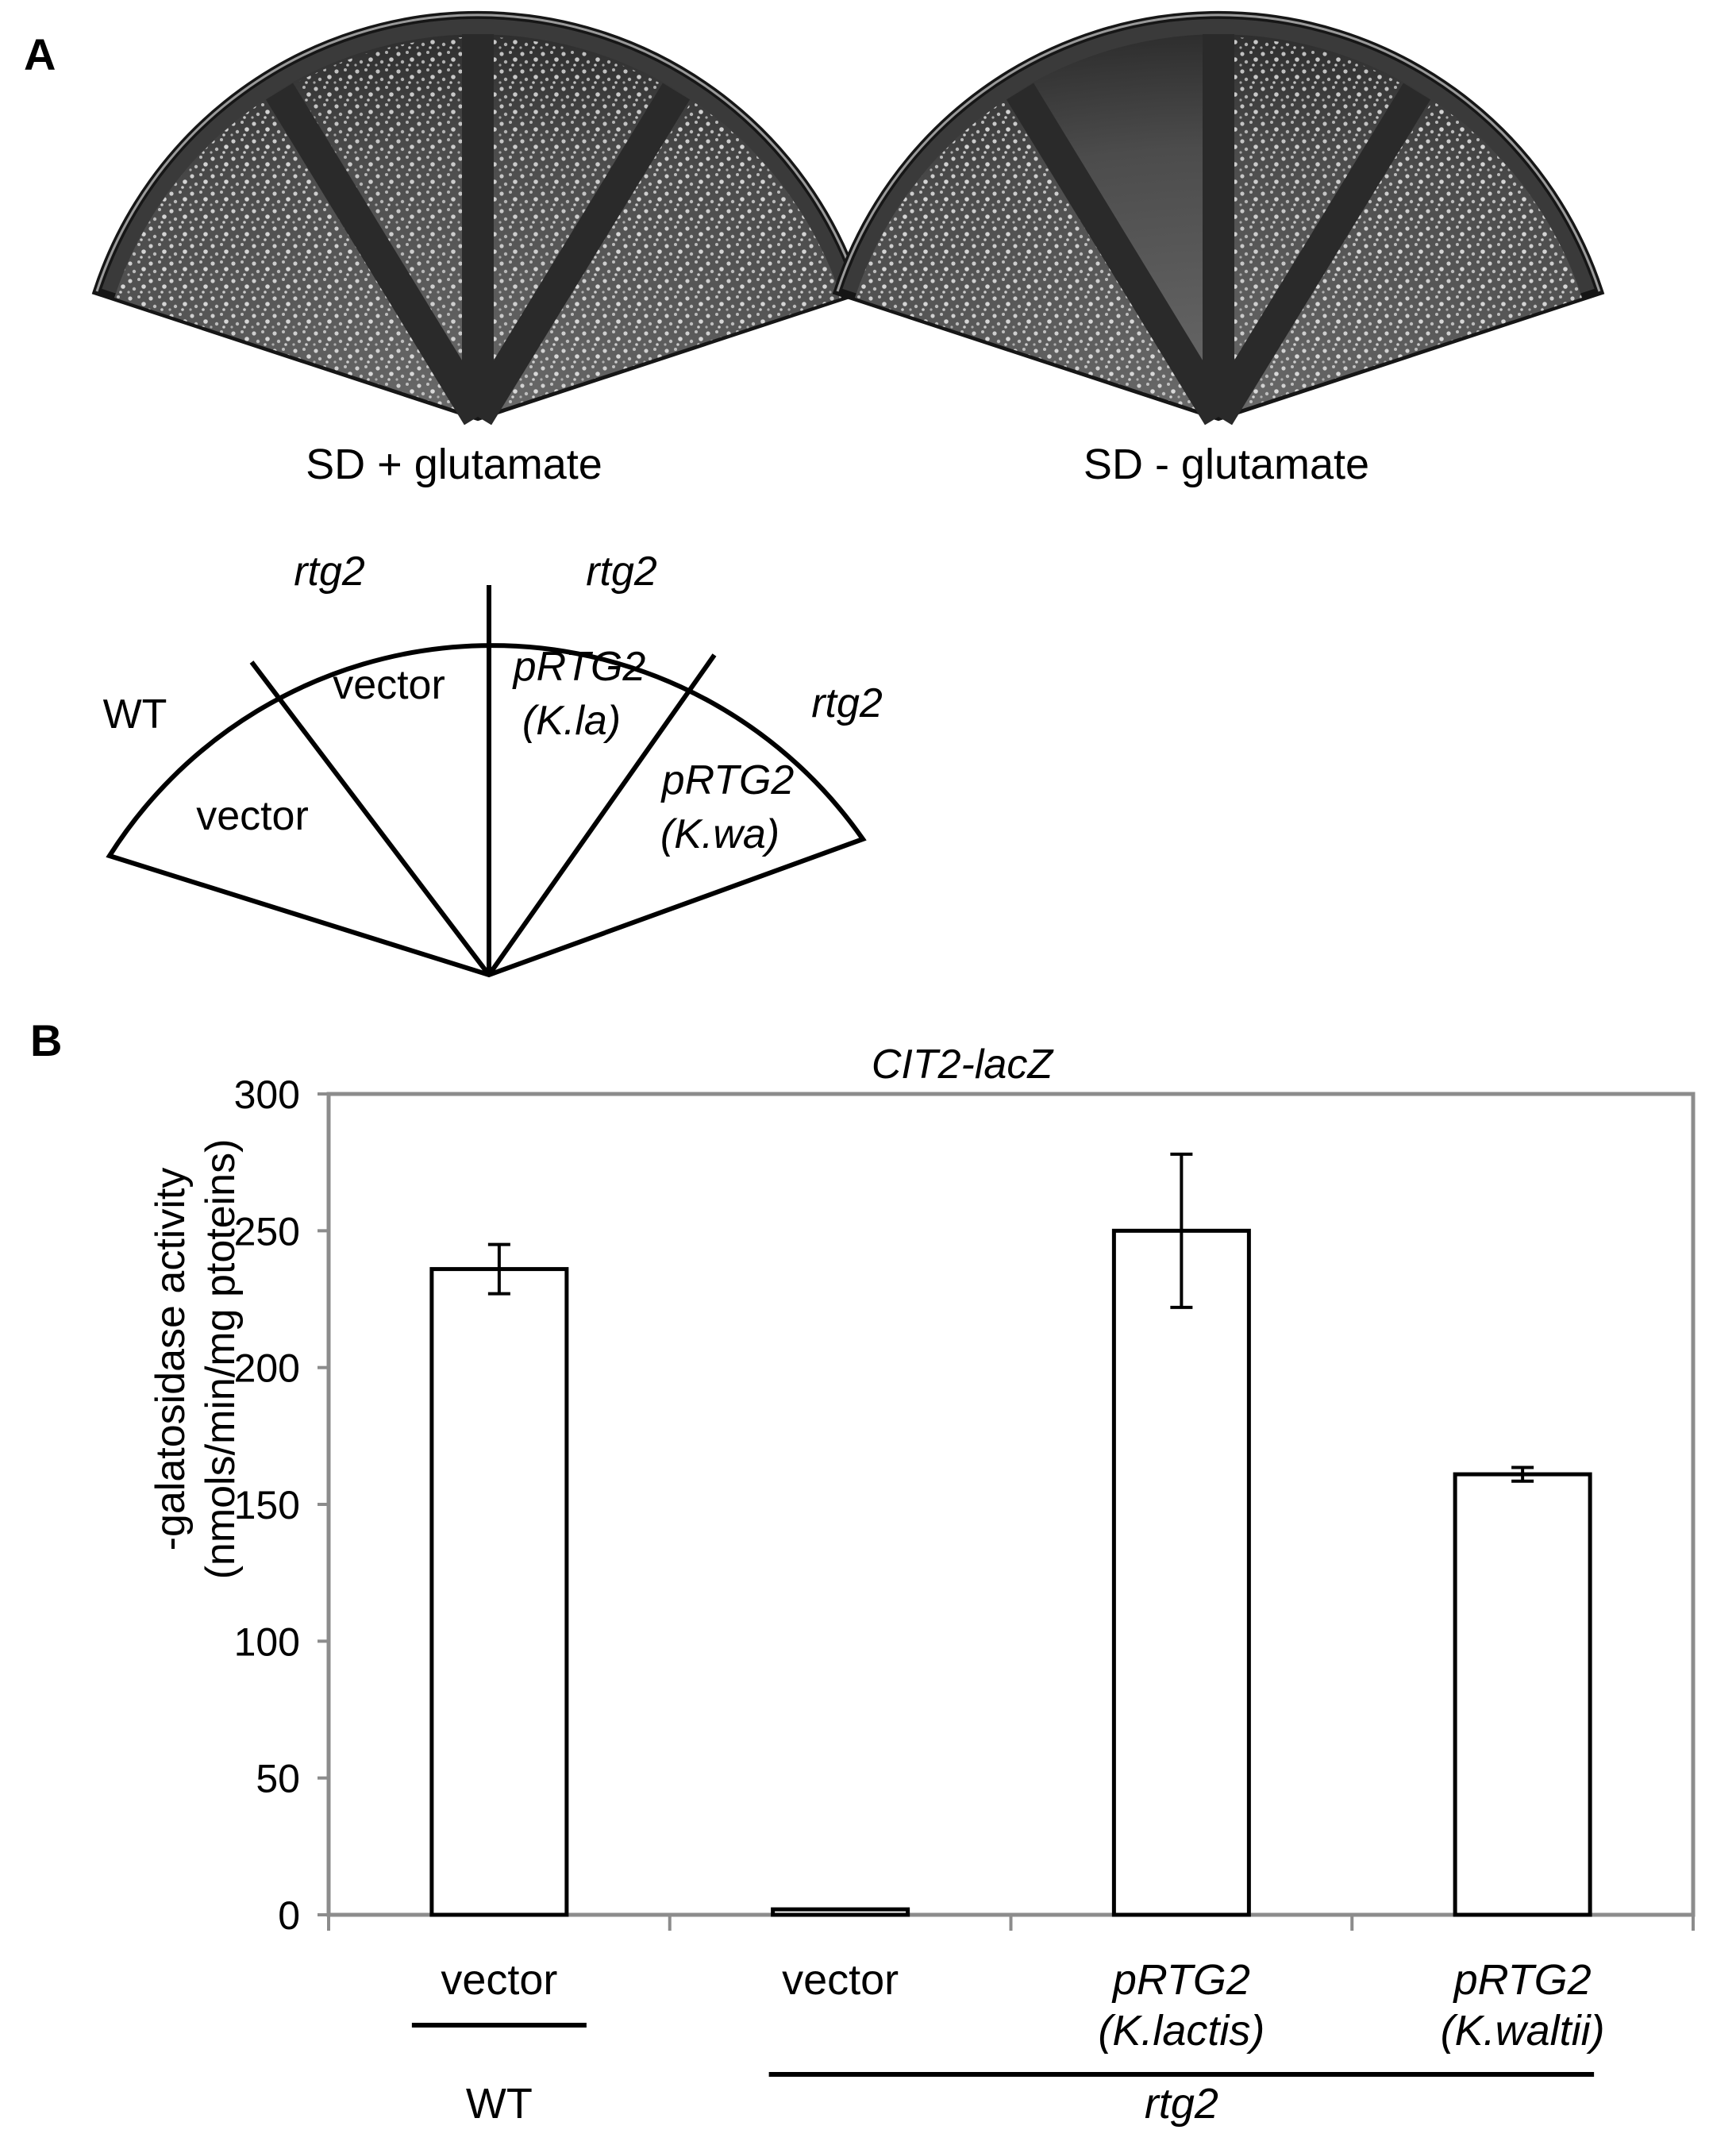 The image size is (1736, 2149). Describe the element at coordinates (267, 1232) in the screenshot. I see `y-tick-label: 250` at that location.